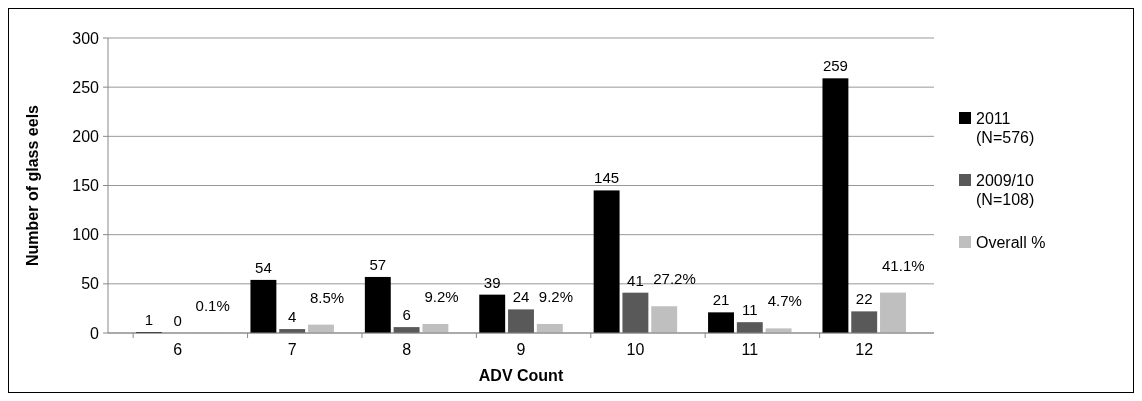 This screenshot has width=1142, height=401. Describe the element at coordinates (903, 265) in the screenshot. I see `data-label: 41.1%` at that location.